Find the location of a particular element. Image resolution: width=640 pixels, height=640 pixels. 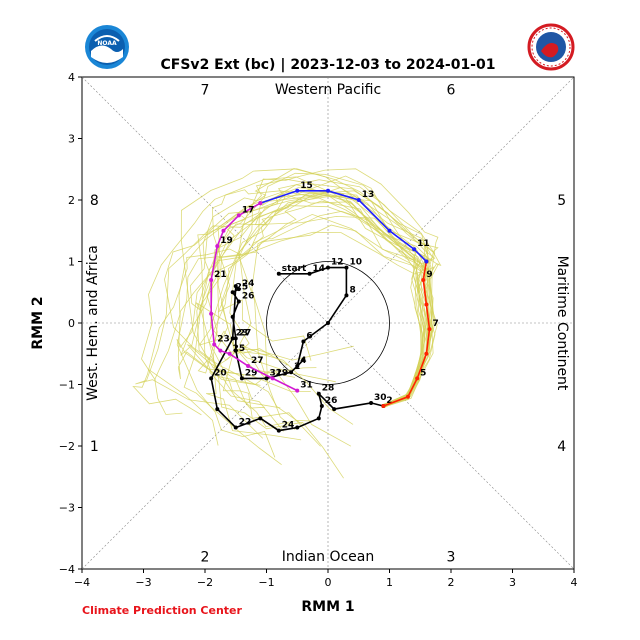

credit-text: Climate Prediction Center is located at coordinates (162, 610).